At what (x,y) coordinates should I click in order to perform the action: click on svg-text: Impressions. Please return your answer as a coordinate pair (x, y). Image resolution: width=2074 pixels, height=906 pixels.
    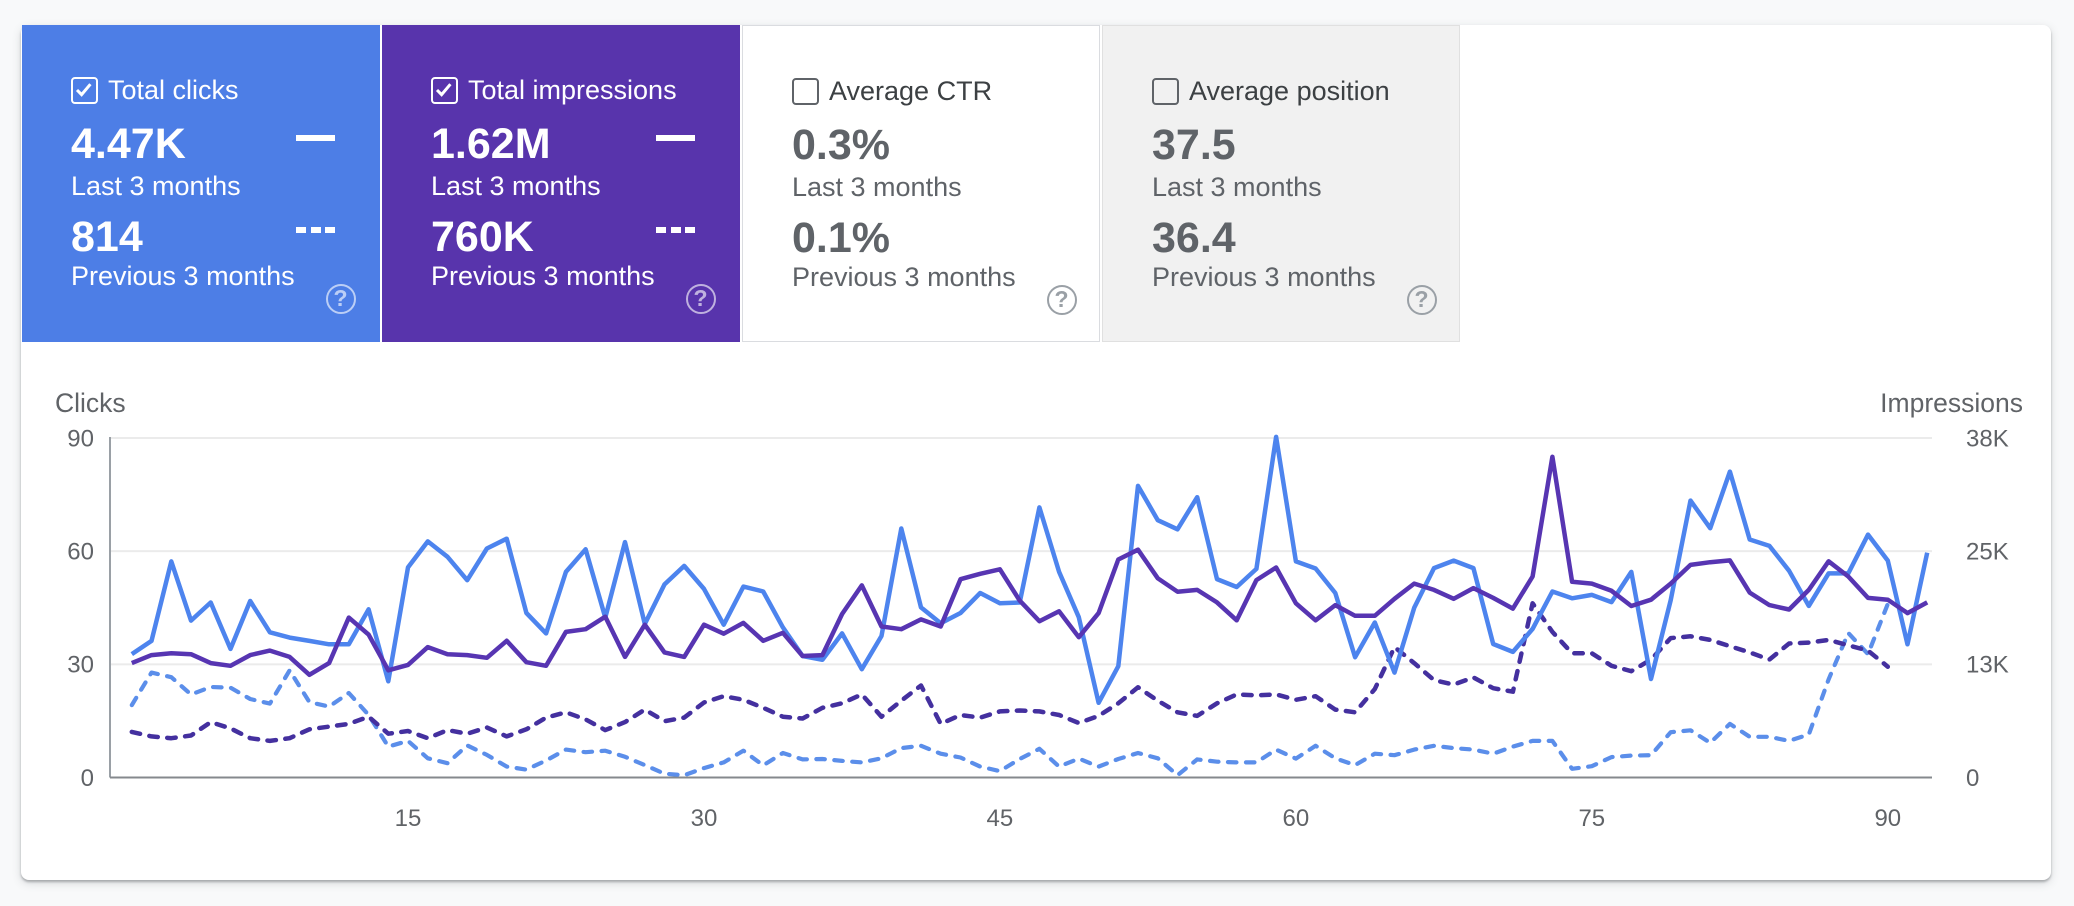
    Looking at the image, I should click on (1951, 403).